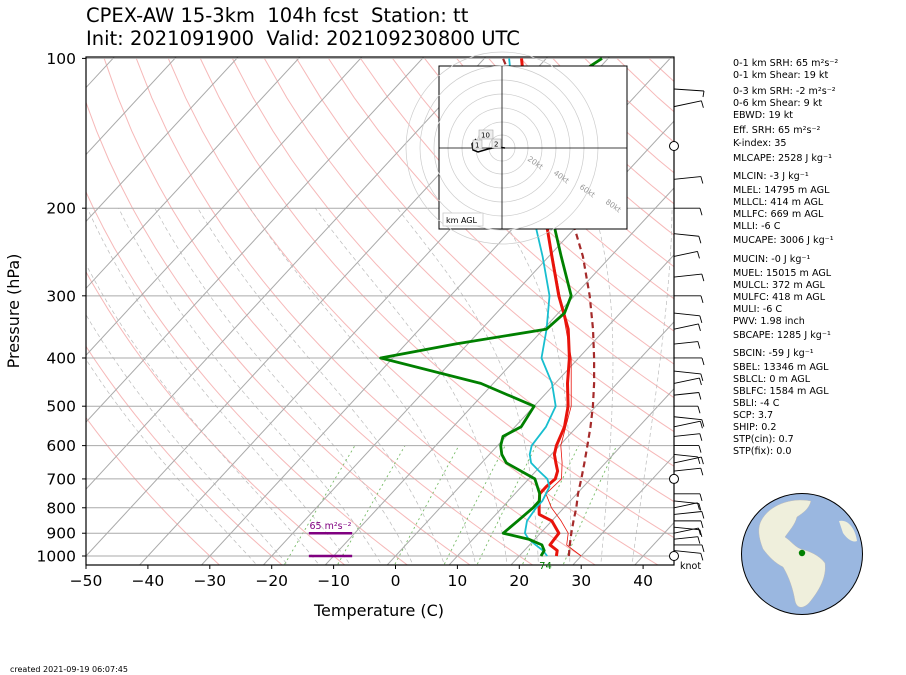  I want to click on y-tick-label: 400, so click(61, 358).